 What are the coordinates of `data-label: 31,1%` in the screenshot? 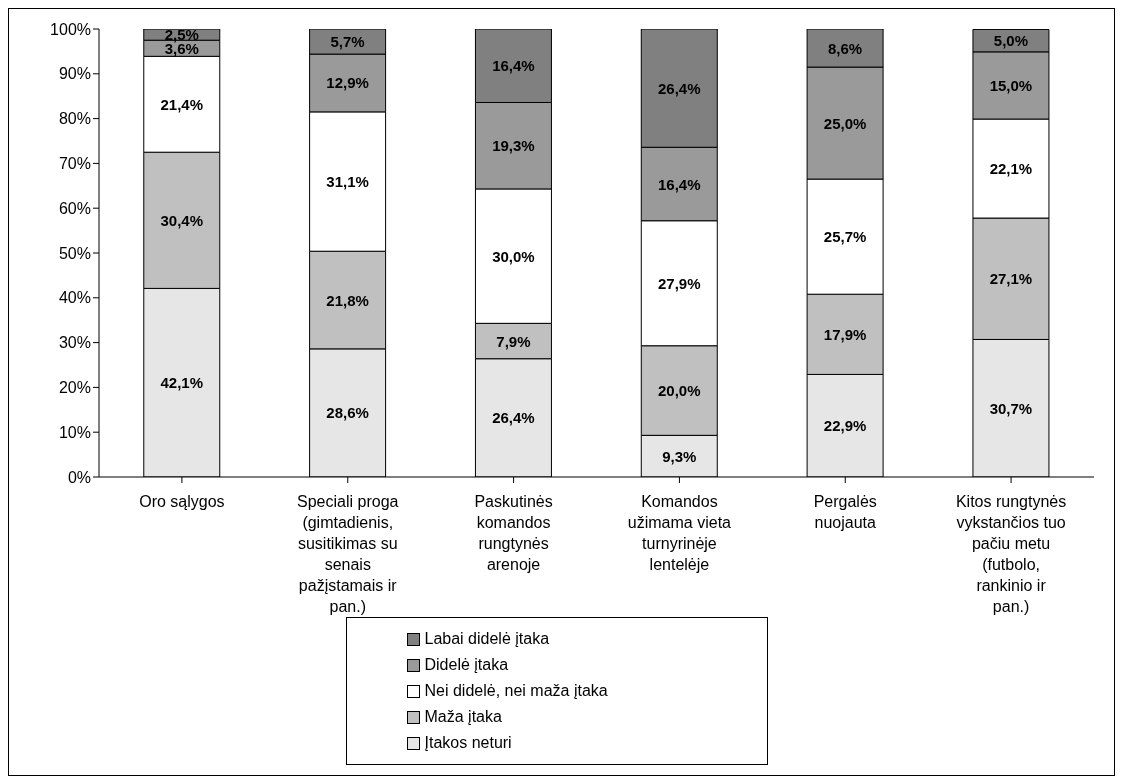 It's located at (347, 182).